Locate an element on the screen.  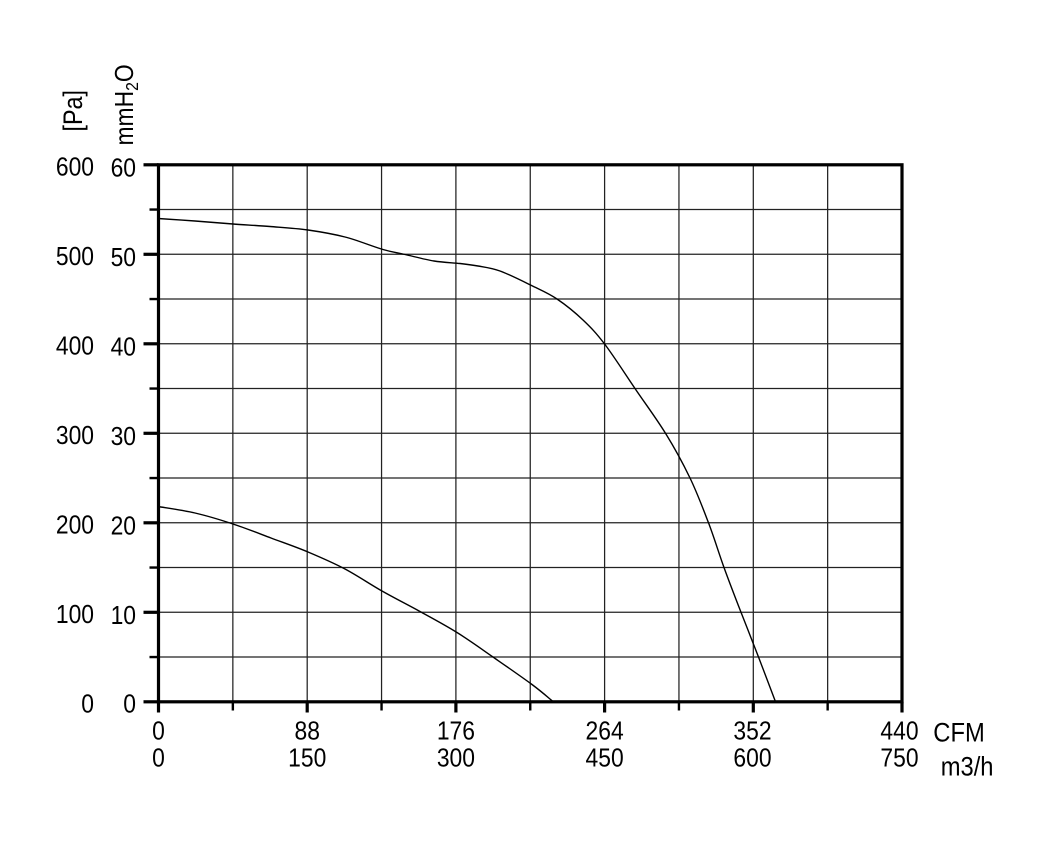
svg-text: CFM is located at coordinates (958, 733).